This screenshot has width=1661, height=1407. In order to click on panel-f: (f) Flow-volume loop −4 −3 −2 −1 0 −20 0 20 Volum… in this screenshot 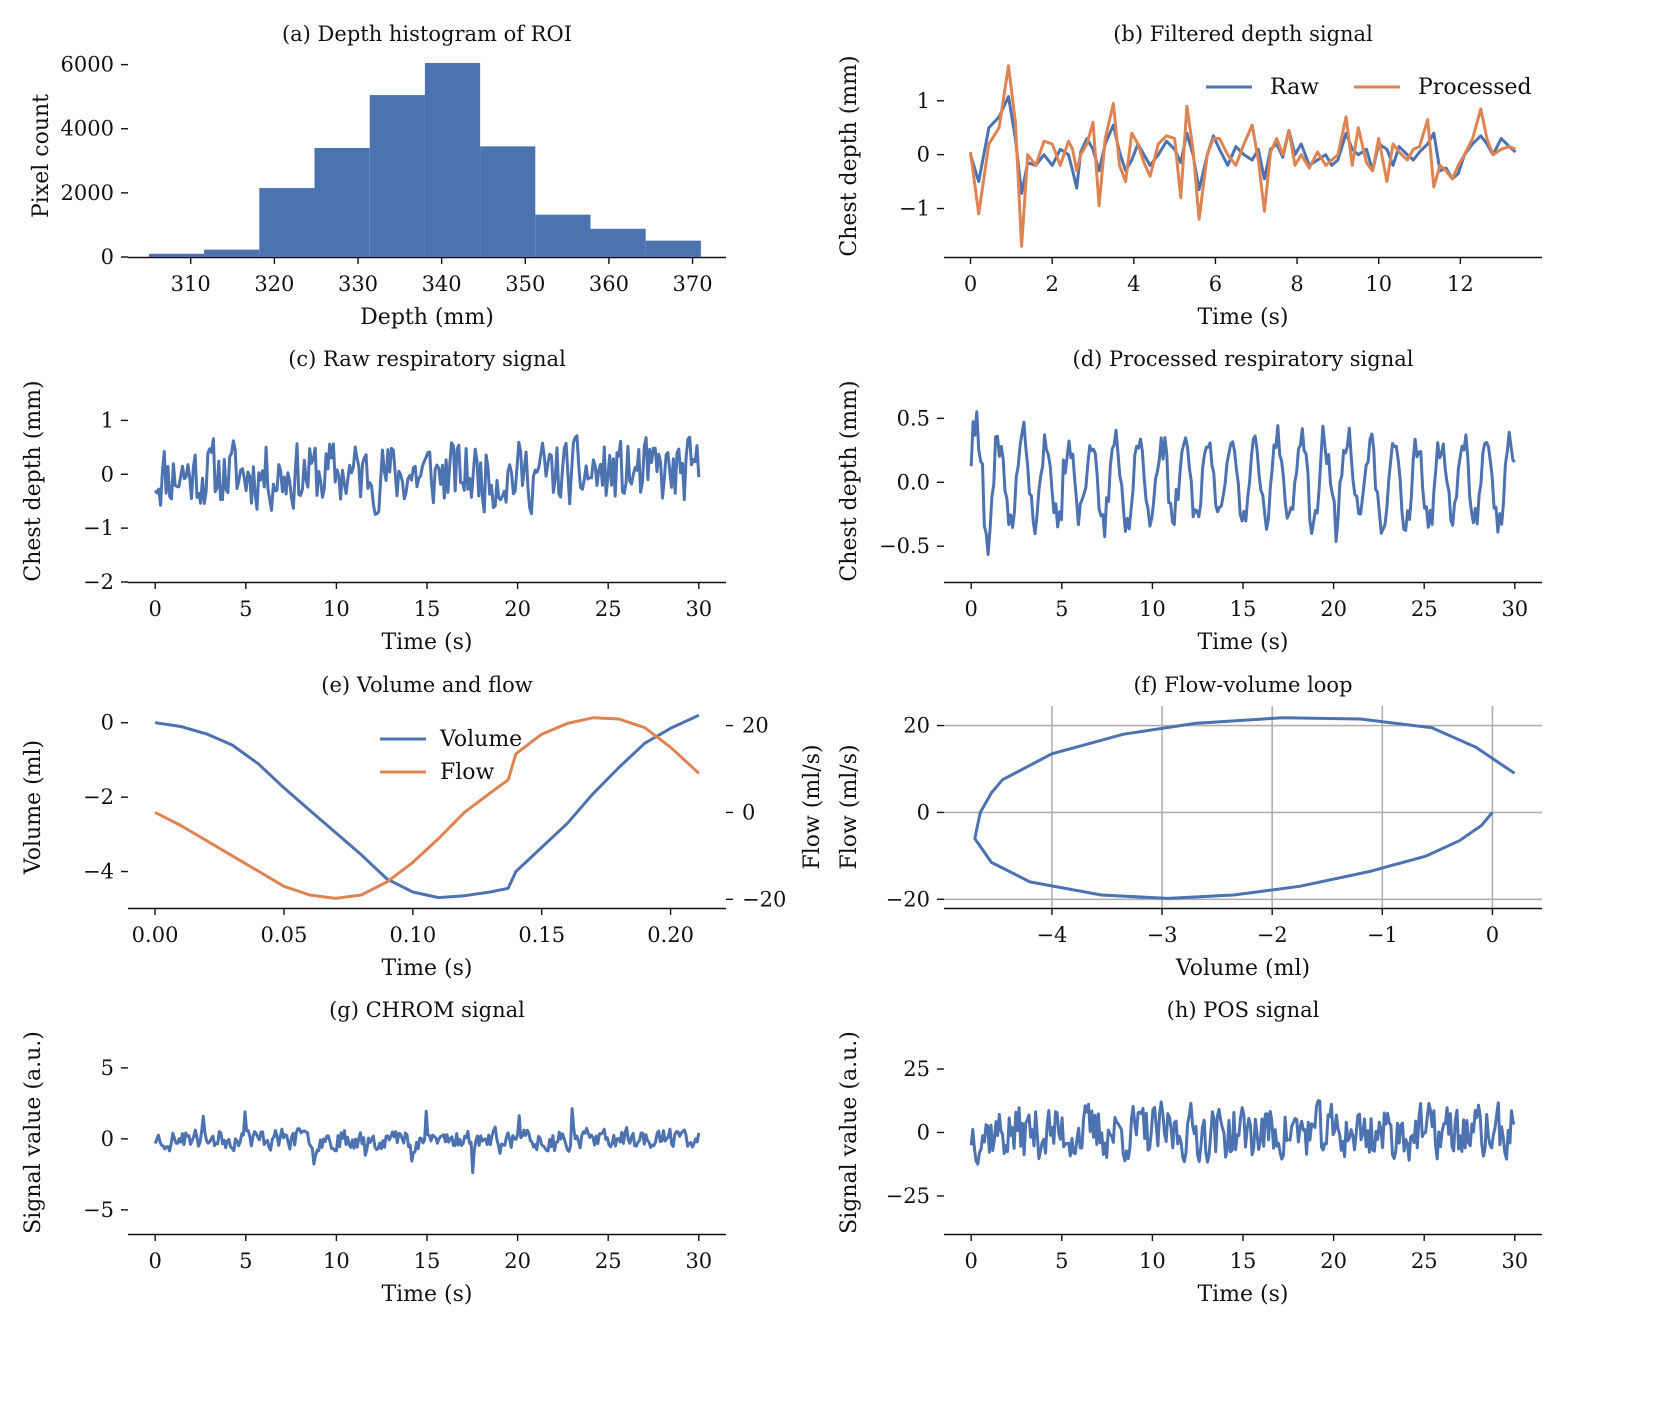, I will do `click(1189, 827)`.